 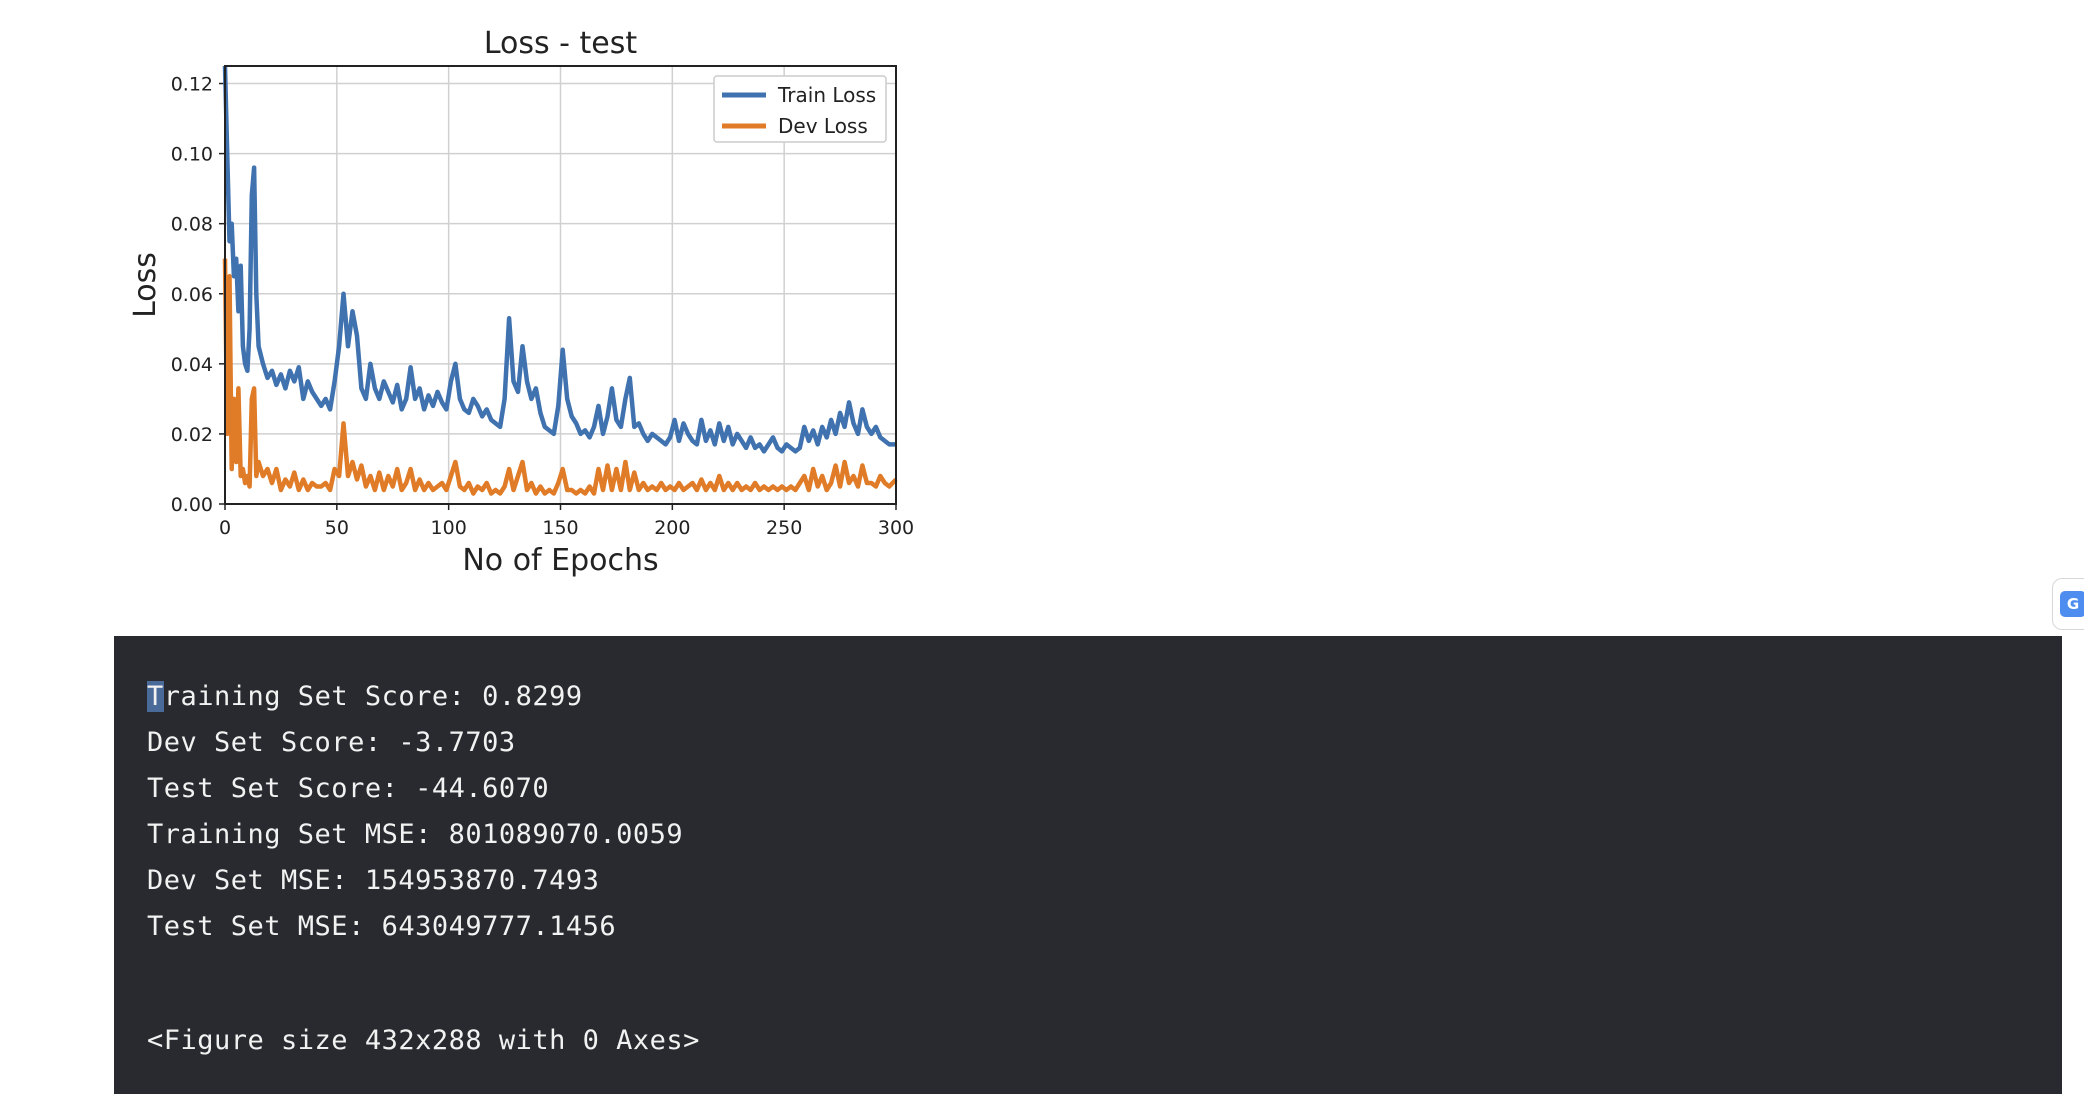 What do you see at coordinates (192, 155) in the screenshot?
I see `y-tick-label: 0.10` at bounding box center [192, 155].